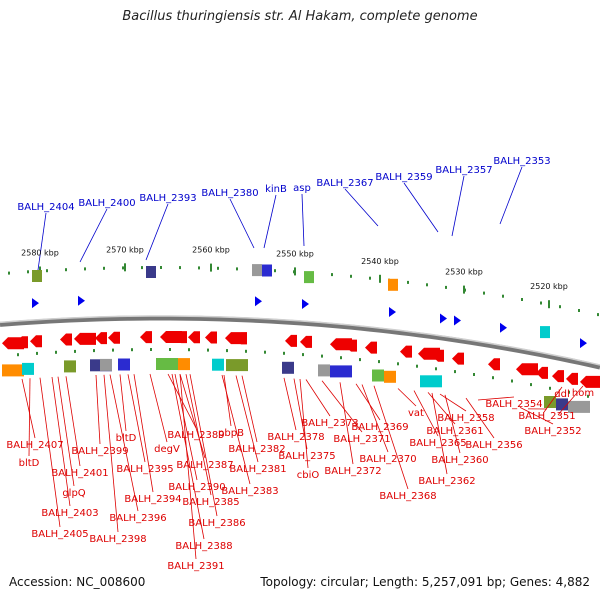 Image resolution: width=600 pixels, height=600 pixels. I want to click on top-gene-label: BALH_2400, so click(106, 203).